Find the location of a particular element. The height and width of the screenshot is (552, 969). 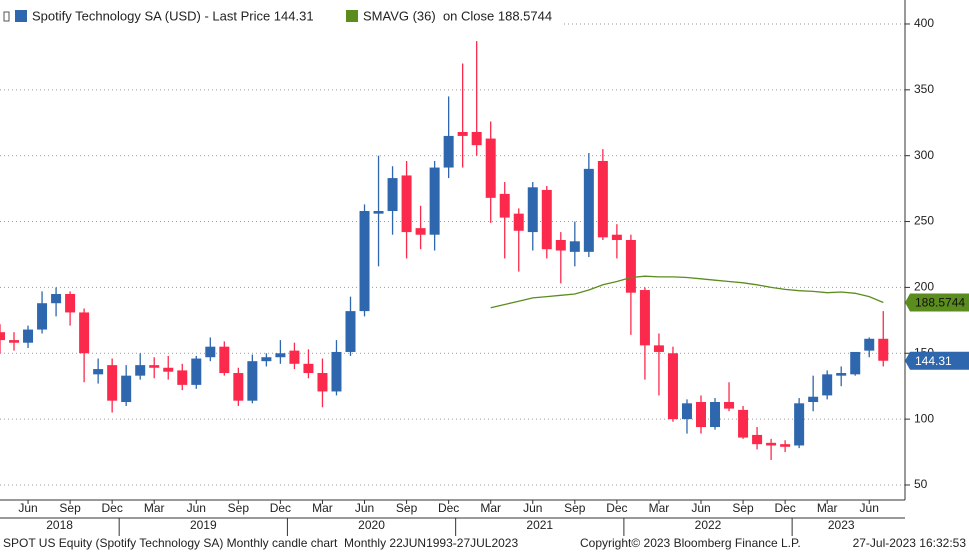

y-tick-label: 50 is located at coordinates (921, 484).